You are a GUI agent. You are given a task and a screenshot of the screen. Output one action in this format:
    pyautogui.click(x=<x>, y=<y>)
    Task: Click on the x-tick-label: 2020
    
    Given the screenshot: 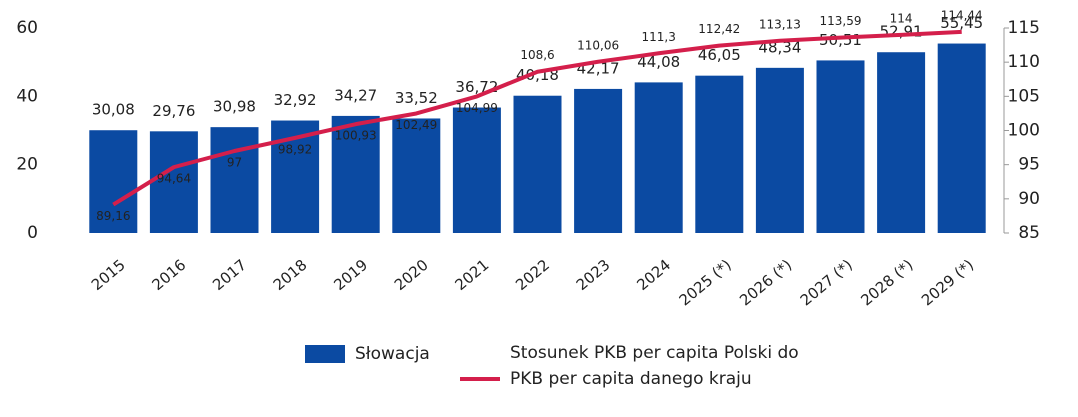 What is the action you would take?
    pyautogui.click(x=411, y=275)
    